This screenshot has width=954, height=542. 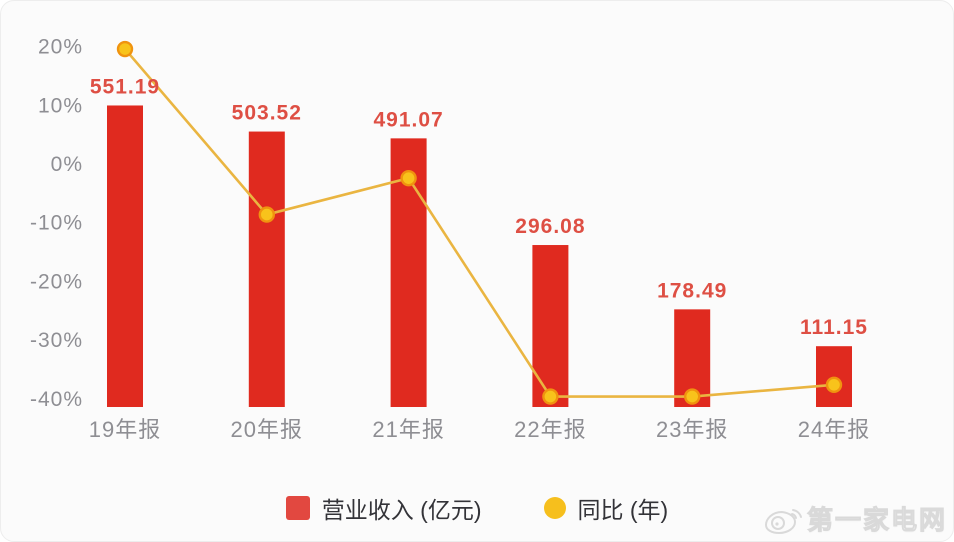 I want to click on revenue-bar-swatch-icon, so click(x=297, y=508).